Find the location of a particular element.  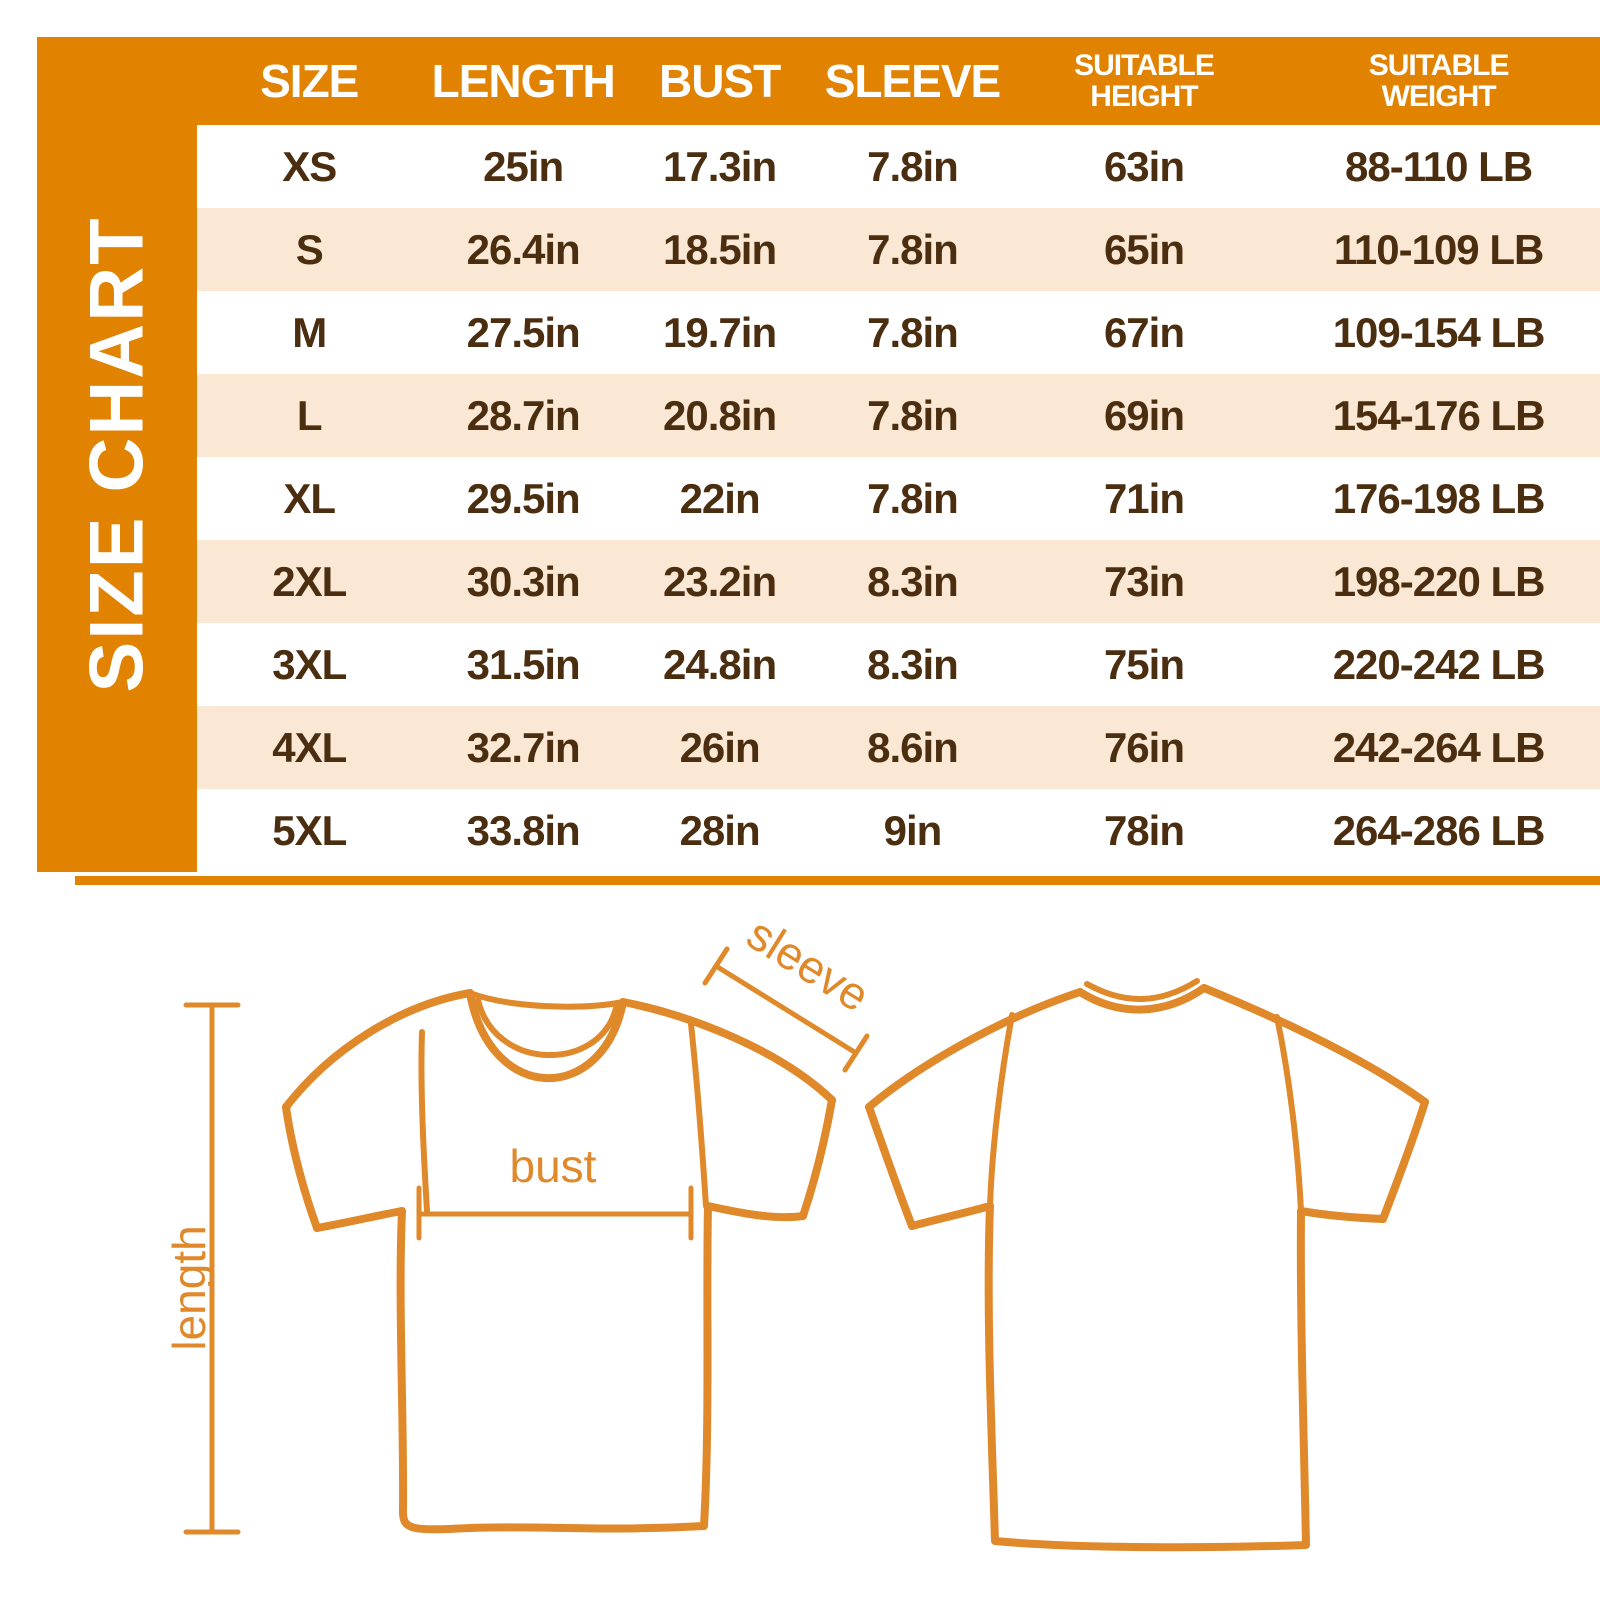

cell-weight: 176-198 LB is located at coordinates (1439, 498).